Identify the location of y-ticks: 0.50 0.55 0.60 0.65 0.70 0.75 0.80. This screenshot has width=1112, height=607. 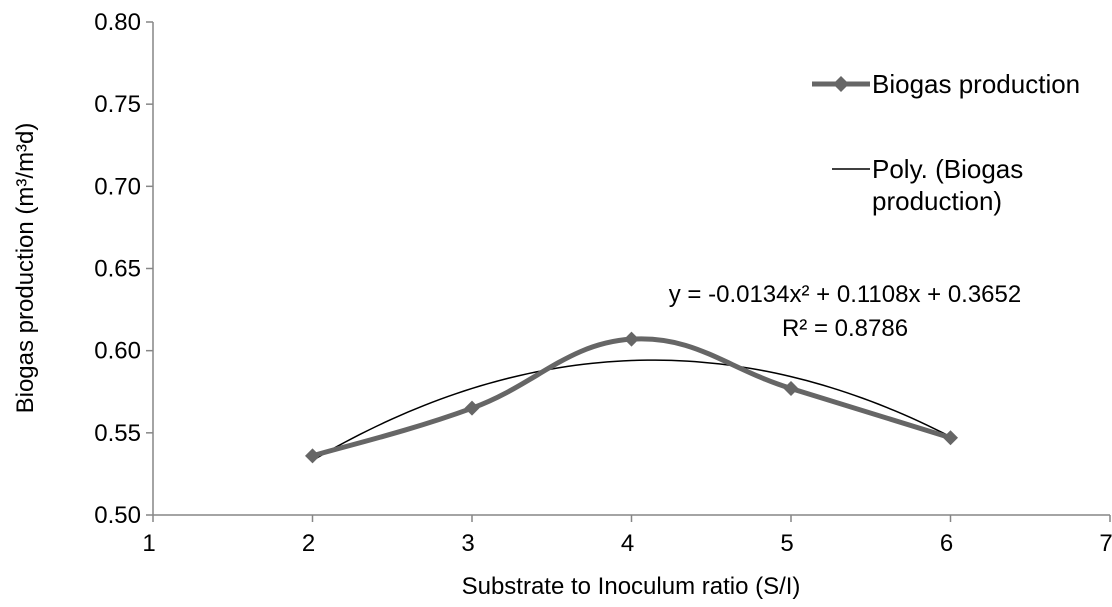
(123, 269).